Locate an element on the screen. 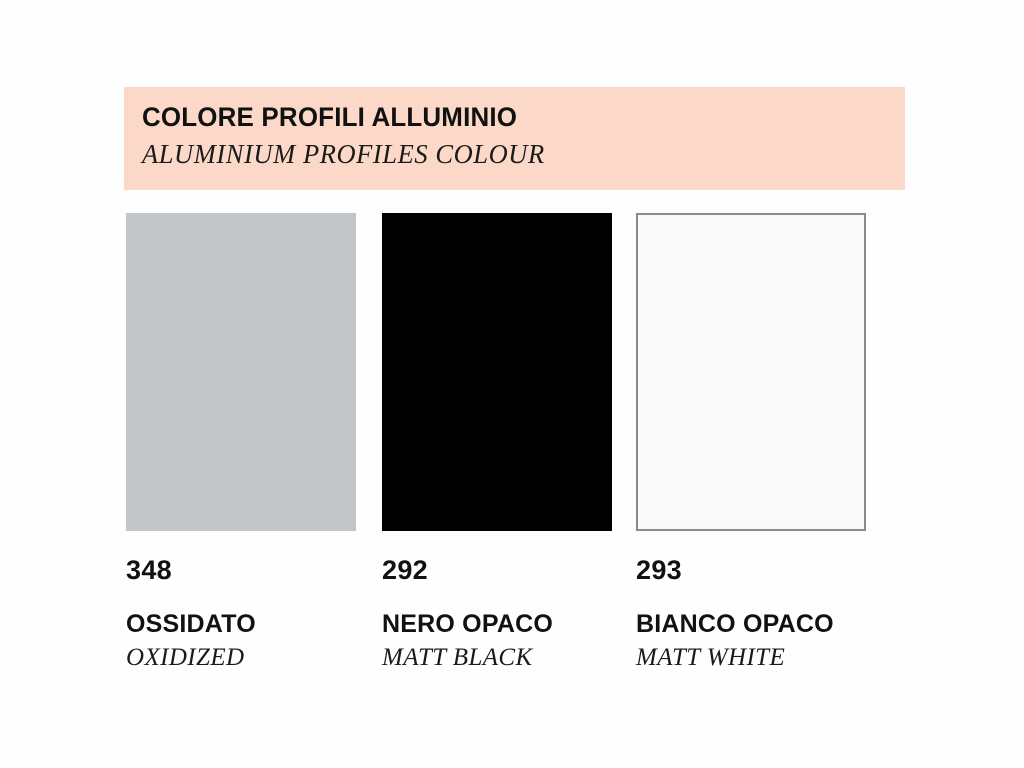  page-title: COLORE PROFILI ALLUMINIO is located at coordinates (330, 117).